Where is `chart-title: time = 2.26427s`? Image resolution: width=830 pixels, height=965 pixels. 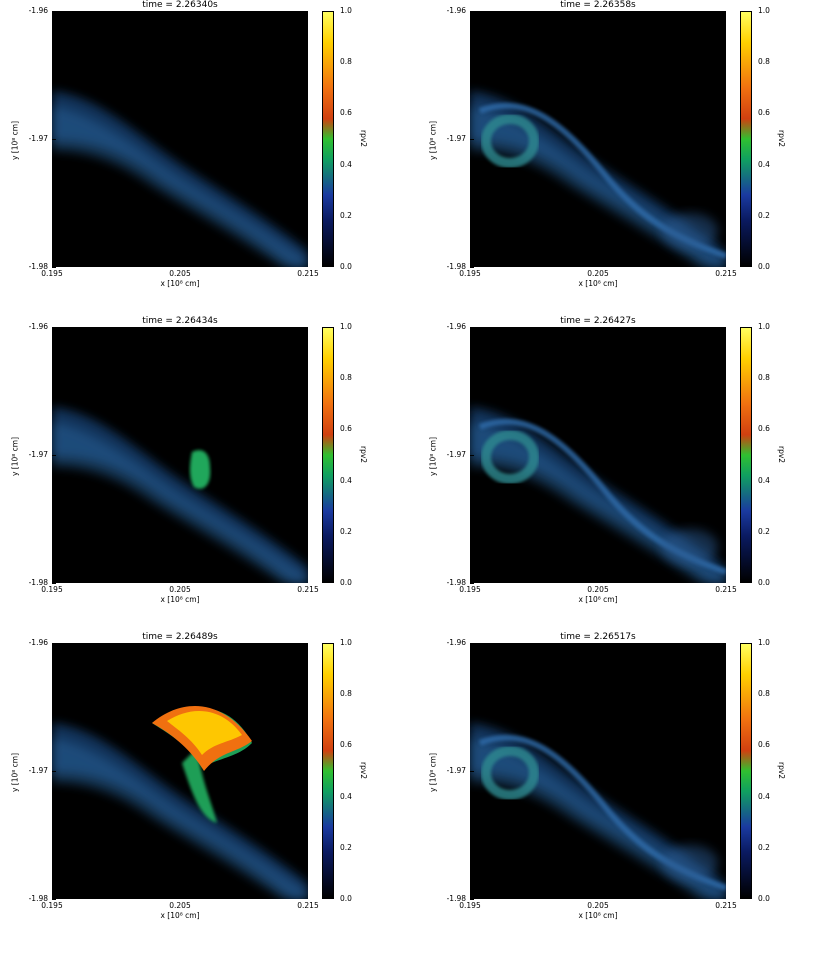 chart-title: time = 2.26427s is located at coordinates (598, 321).